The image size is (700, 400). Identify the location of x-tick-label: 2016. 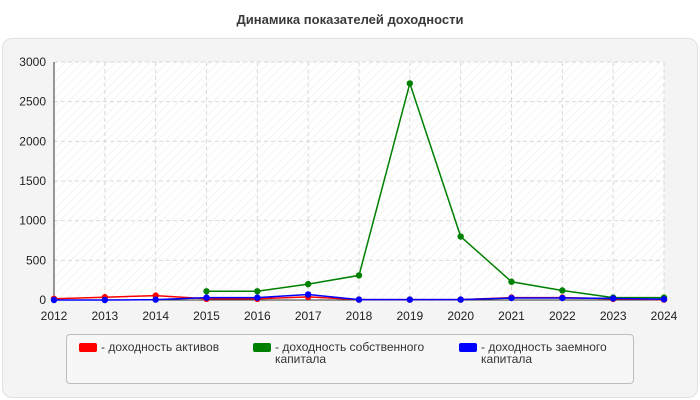
(257, 316).